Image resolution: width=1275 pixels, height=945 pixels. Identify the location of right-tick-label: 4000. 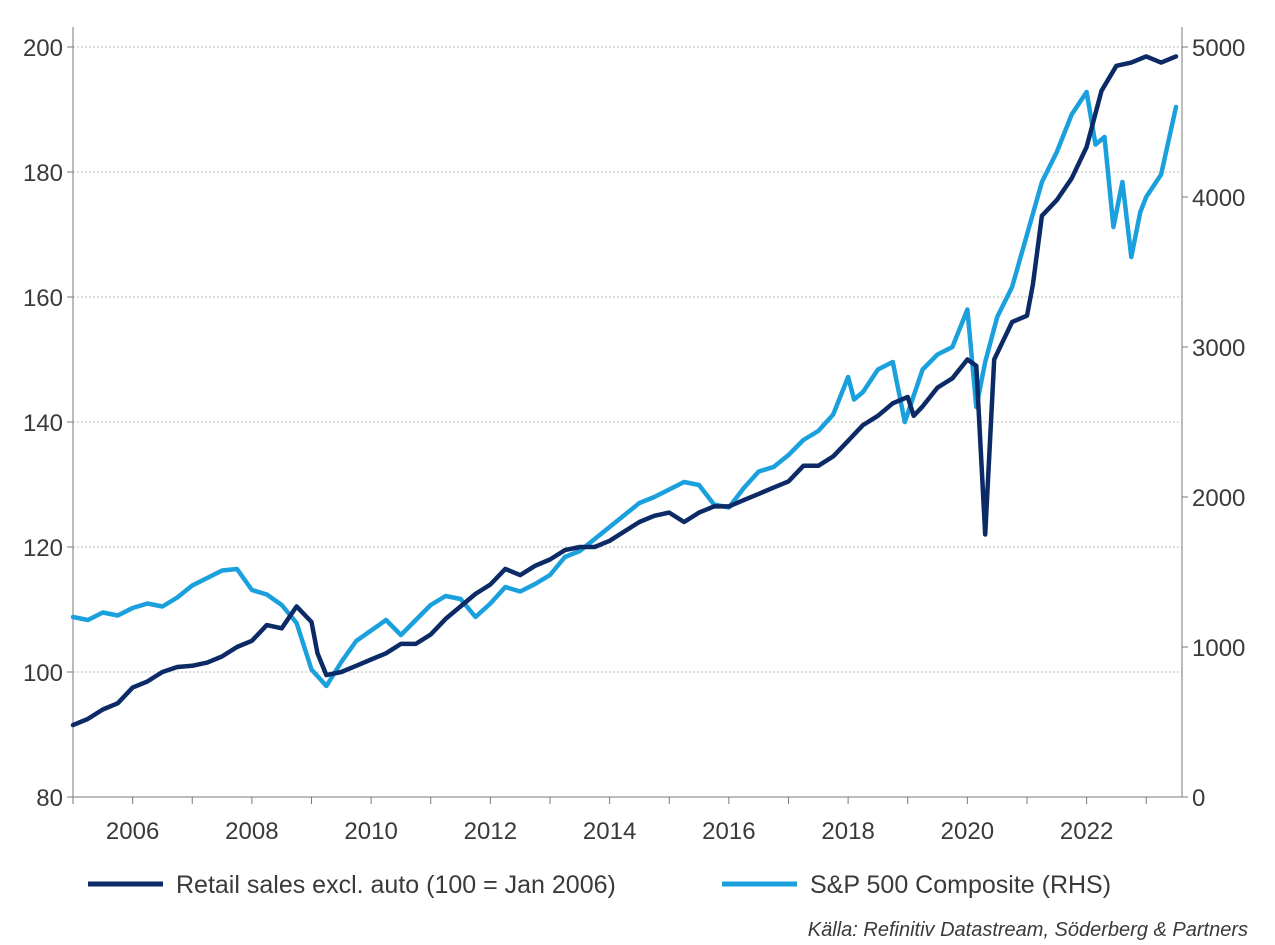
(1218, 198).